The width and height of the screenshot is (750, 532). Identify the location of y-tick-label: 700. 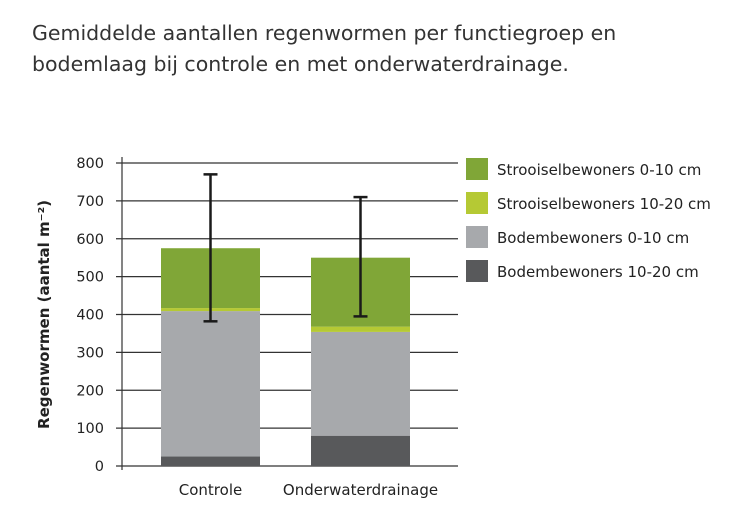
(90, 202).